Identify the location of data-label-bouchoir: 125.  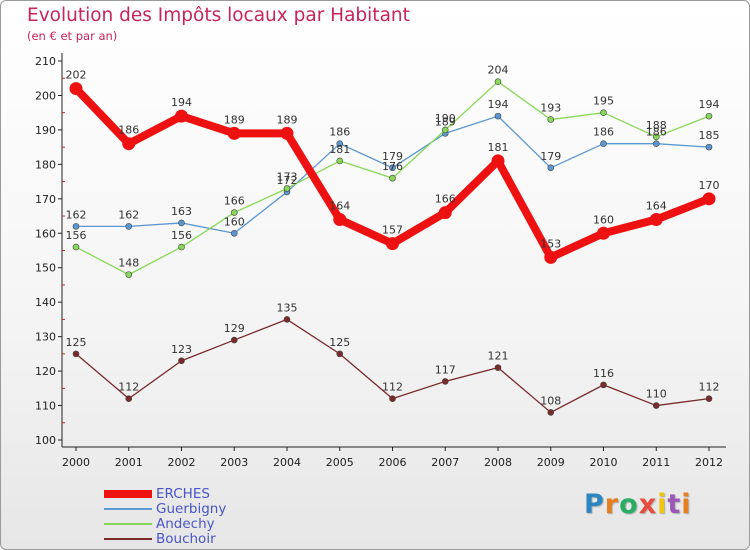
(76, 342).